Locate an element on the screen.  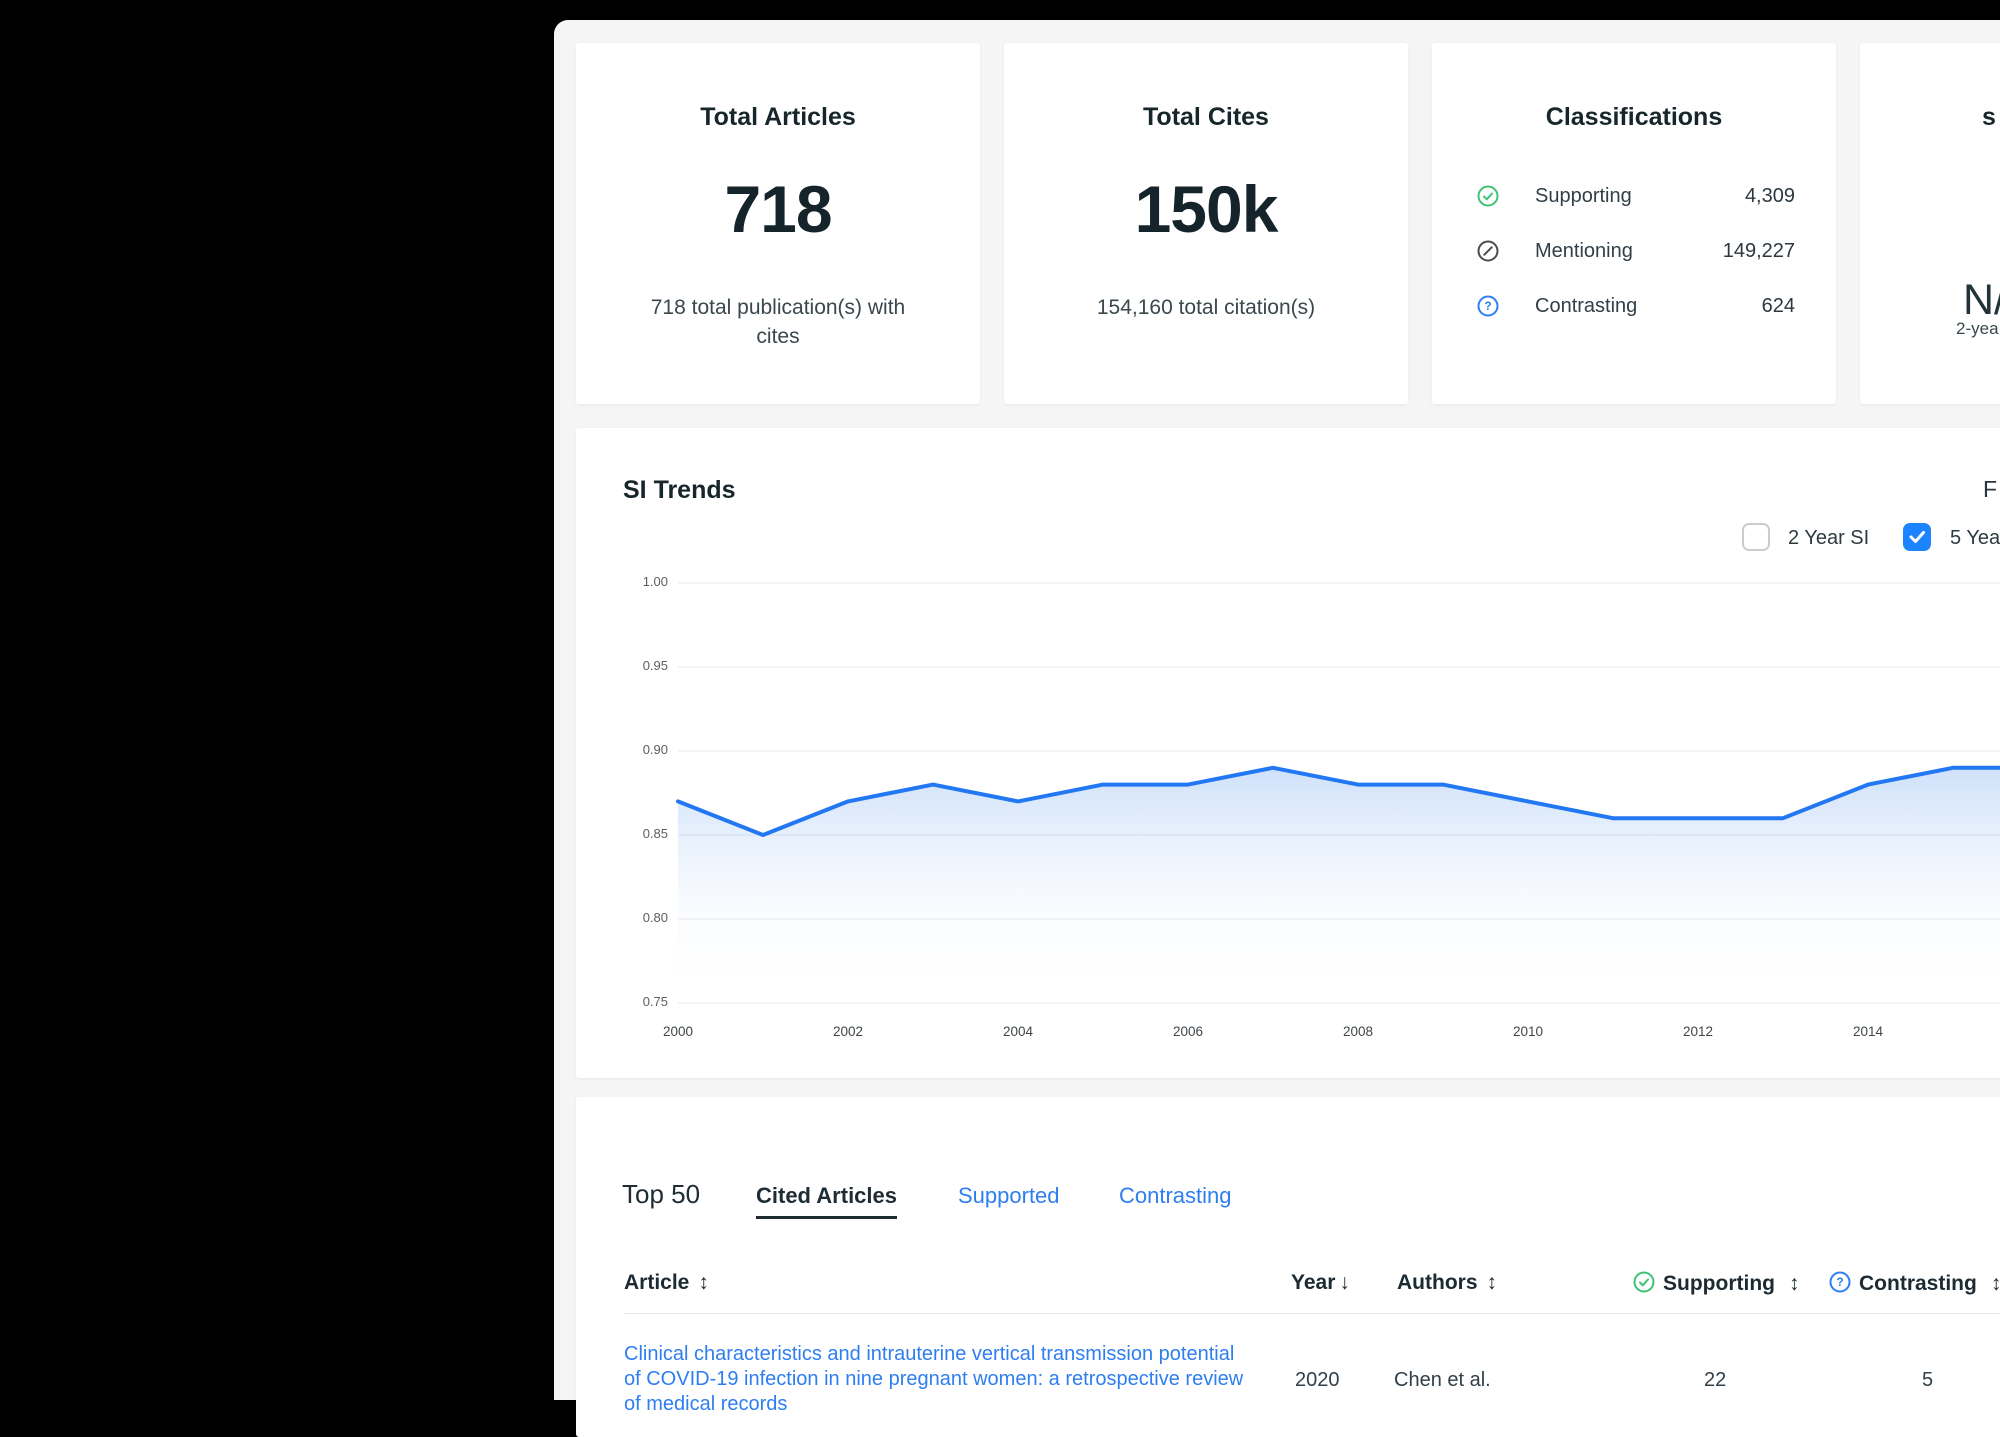
tab-cited-articles: Cited Articles is located at coordinates (827, 1201).